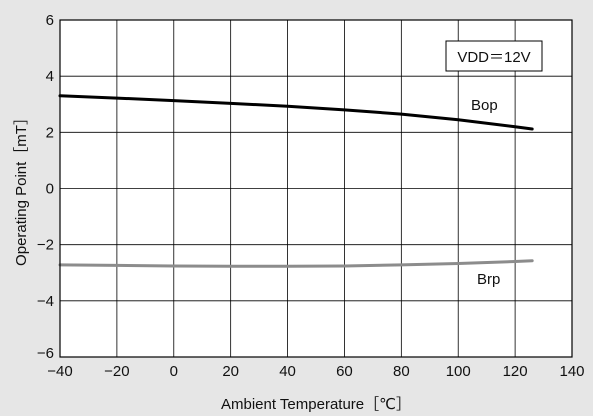 Image resolution: width=593 pixels, height=416 pixels. What do you see at coordinates (571, 371) in the screenshot?
I see `x-tick-label: 140` at bounding box center [571, 371].